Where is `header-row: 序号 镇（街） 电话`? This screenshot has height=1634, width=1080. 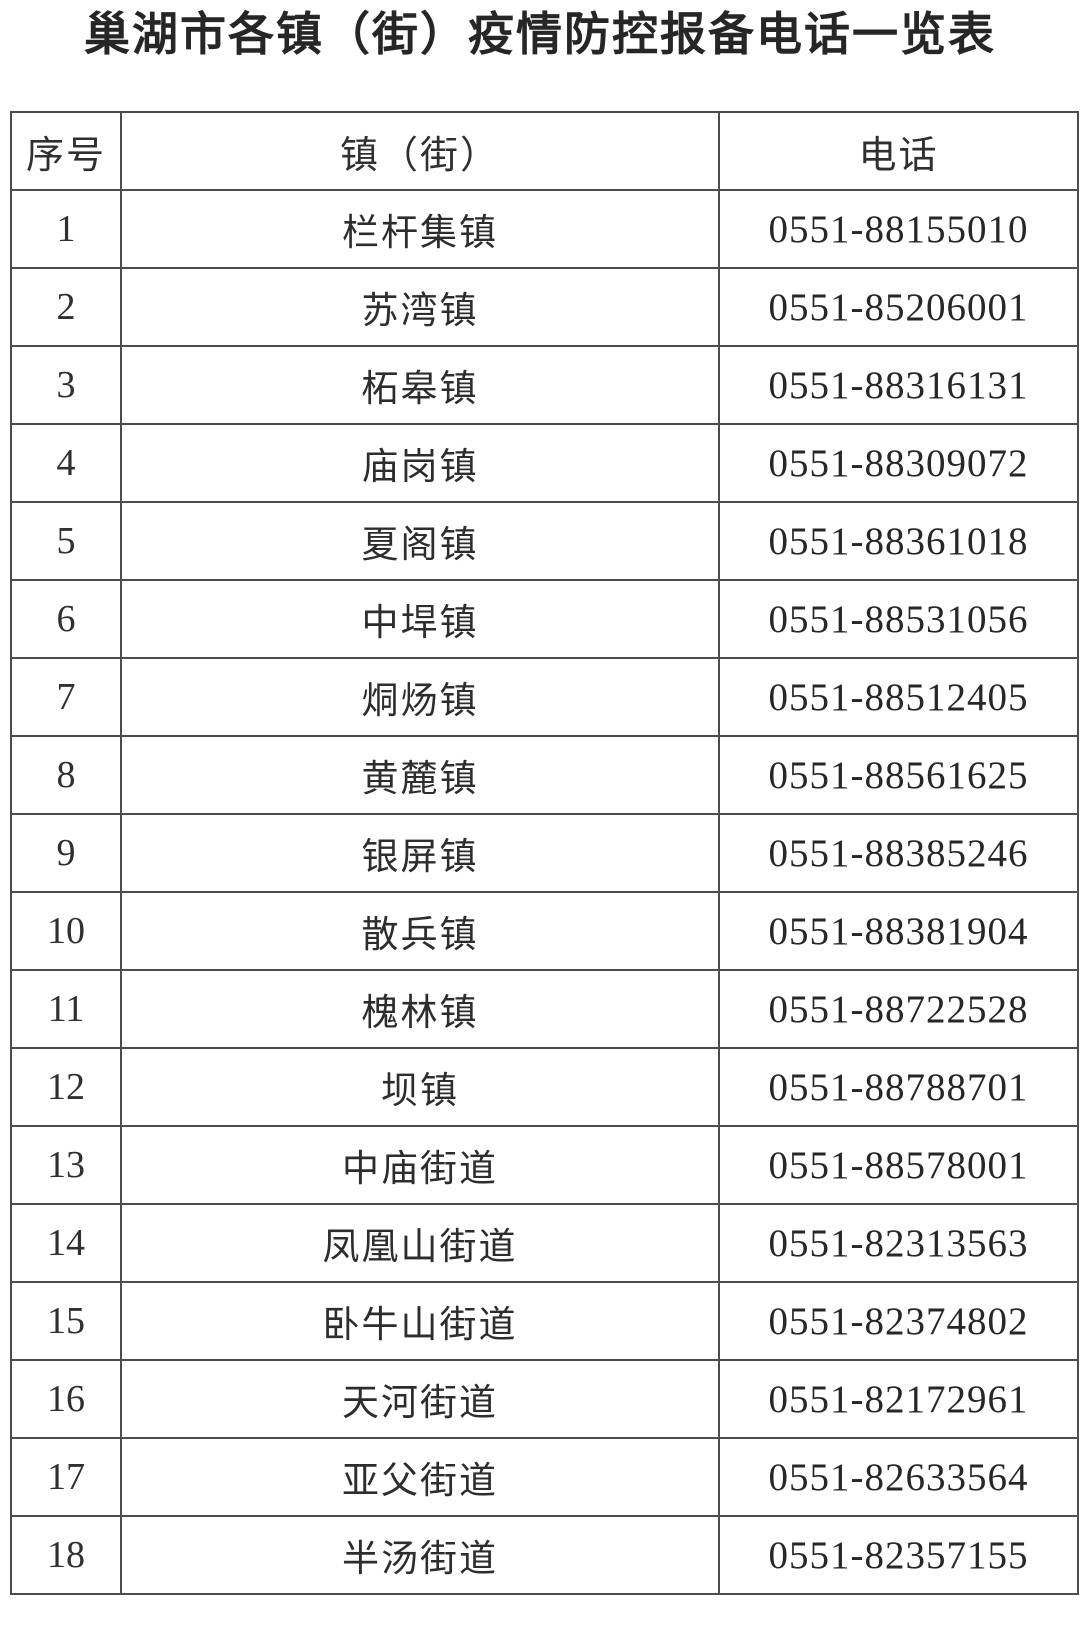 header-row: 序号 镇（街） 电话 is located at coordinates (544, 151).